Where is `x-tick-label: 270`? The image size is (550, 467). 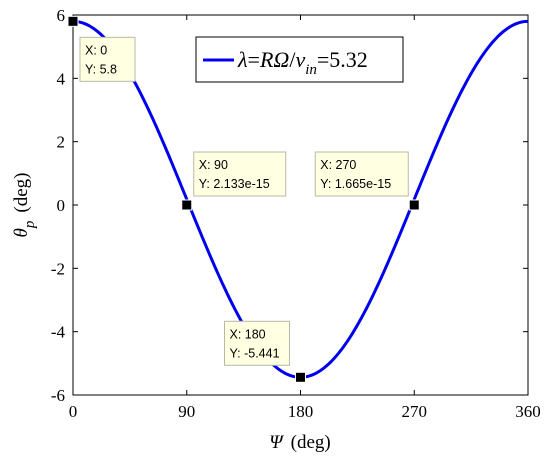 x-tick-label: 270 is located at coordinates (415, 411).